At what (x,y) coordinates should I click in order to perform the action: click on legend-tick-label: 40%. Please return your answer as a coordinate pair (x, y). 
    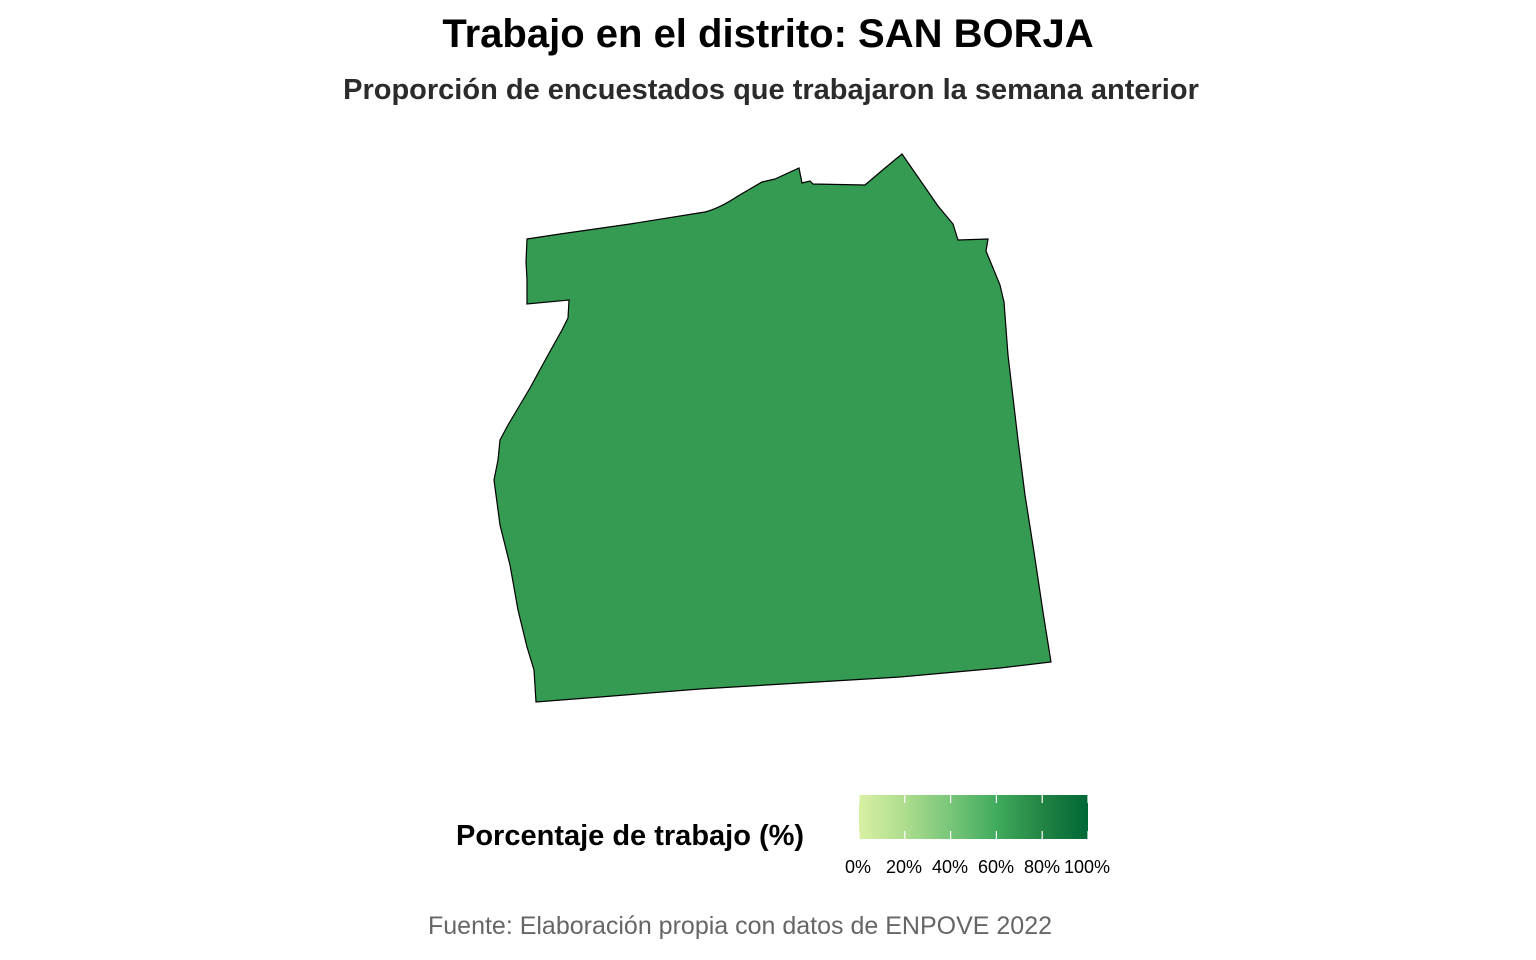
    Looking at the image, I should click on (950, 867).